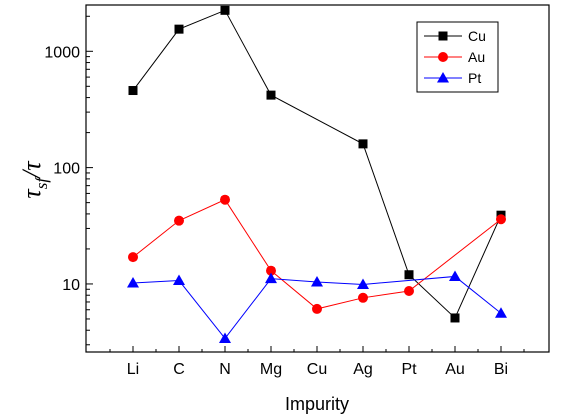  I want to click on x-tick-label: Li, so click(133, 369).